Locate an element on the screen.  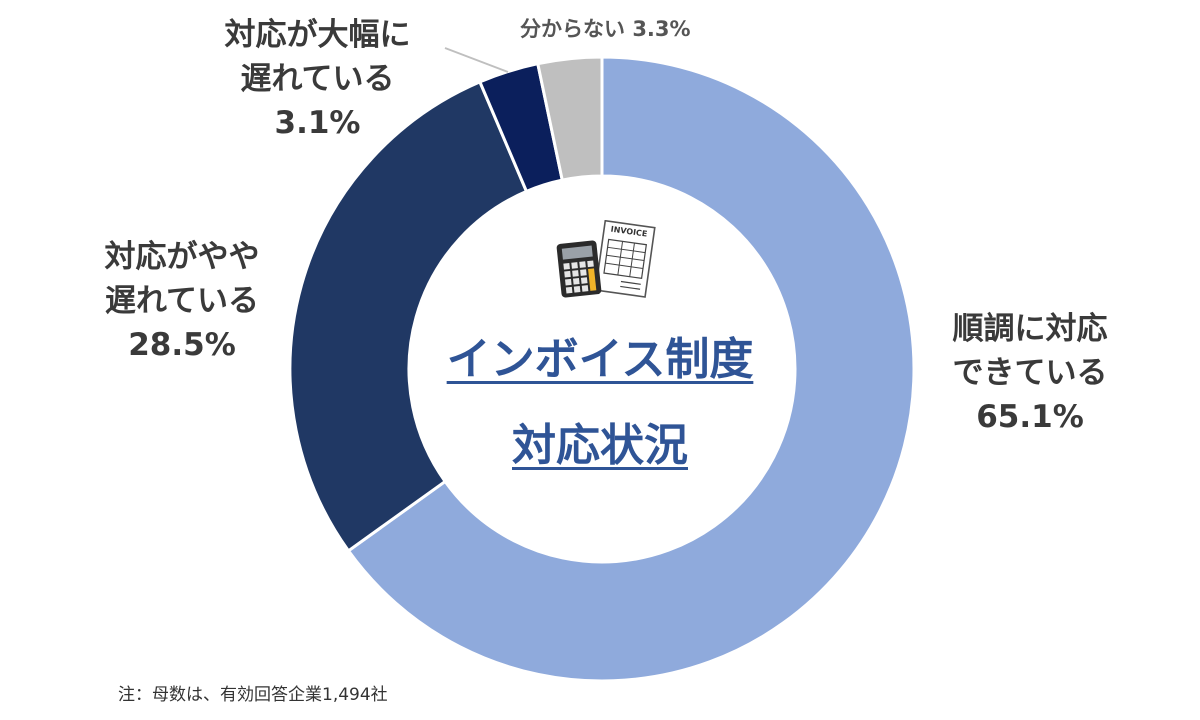
slice-label-on-track-line-2: できている is located at coordinates (1030, 373).